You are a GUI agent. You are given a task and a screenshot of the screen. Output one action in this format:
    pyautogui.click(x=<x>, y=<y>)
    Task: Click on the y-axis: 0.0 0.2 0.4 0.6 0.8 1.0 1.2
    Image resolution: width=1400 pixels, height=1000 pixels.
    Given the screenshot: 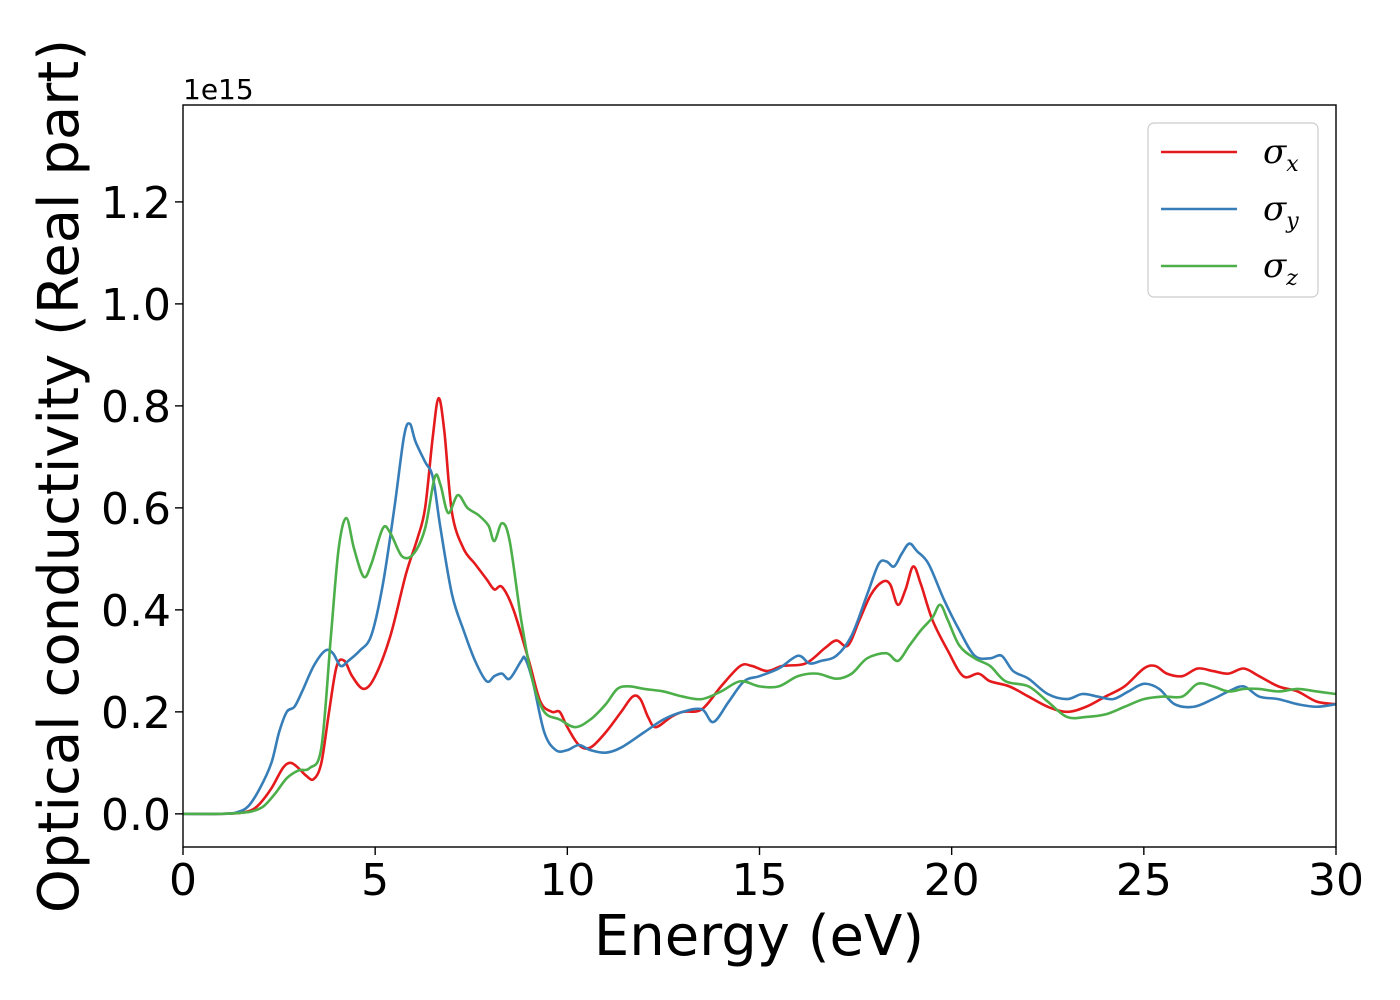 What is the action you would take?
    pyautogui.click(x=142, y=509)
    